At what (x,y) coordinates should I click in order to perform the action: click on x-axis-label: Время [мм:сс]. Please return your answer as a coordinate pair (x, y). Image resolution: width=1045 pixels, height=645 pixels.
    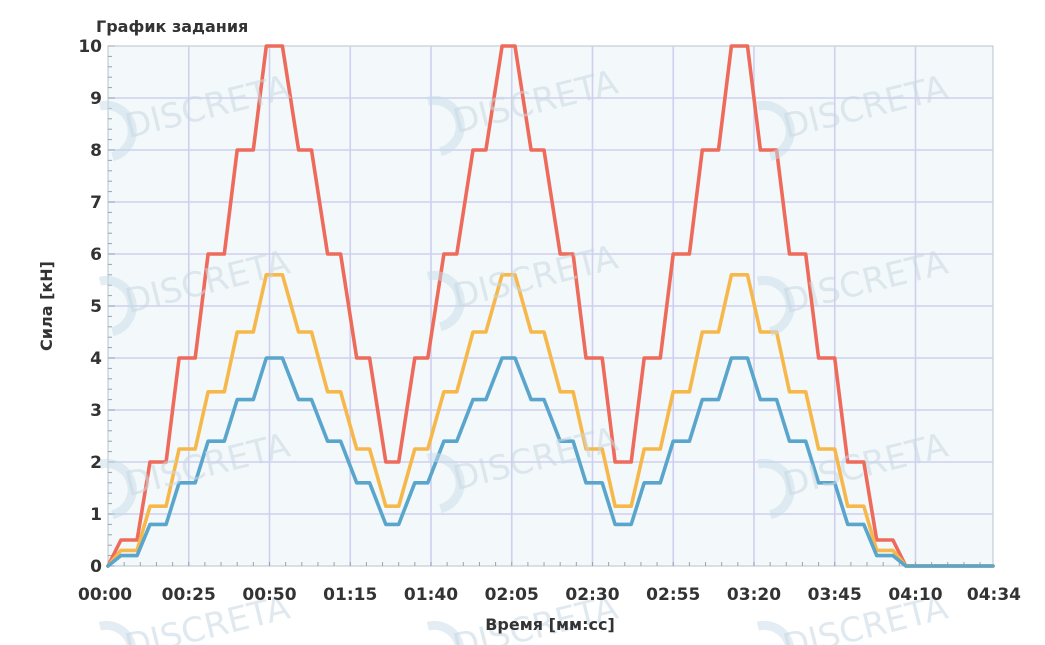
    Looking at the image, I should click on (550, 624).